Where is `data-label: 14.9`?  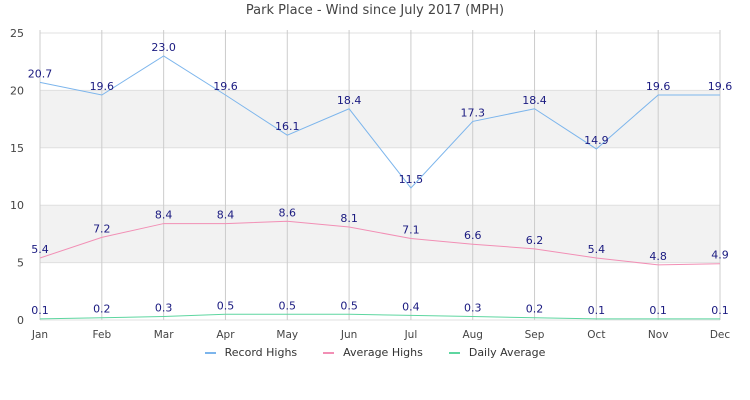
data-label: 14.9 is located at coordinates (596, 140).